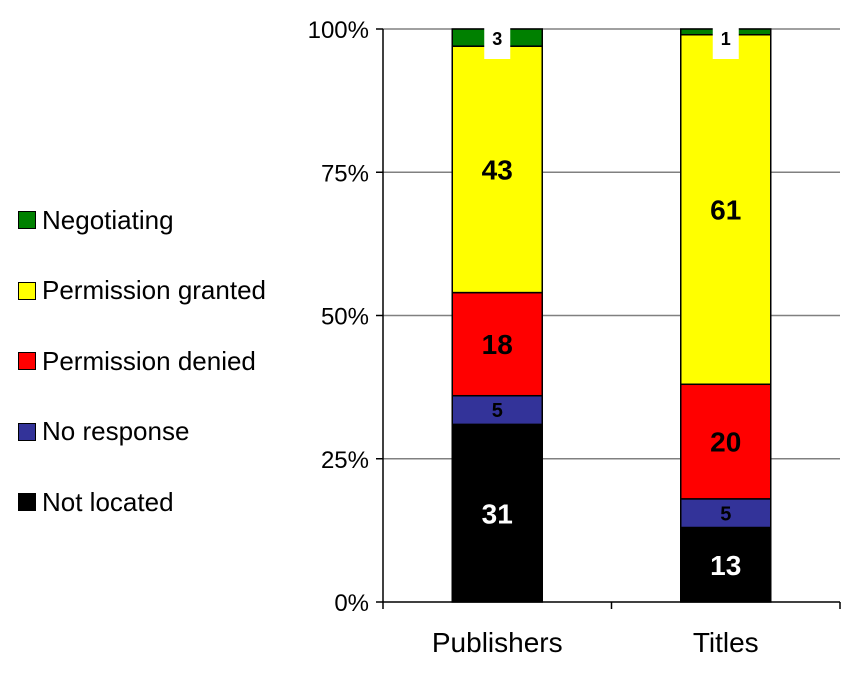 Image resolution: width=850 pixels, height=676 pixels. I want to click on data-label: 20, so click(725, 442).